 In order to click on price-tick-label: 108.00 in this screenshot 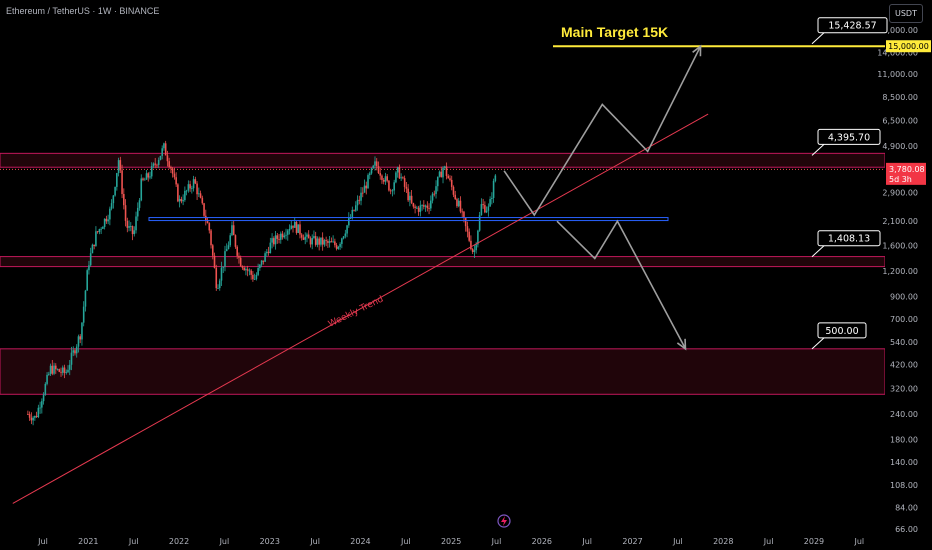, I will do `click(904, 485)`.